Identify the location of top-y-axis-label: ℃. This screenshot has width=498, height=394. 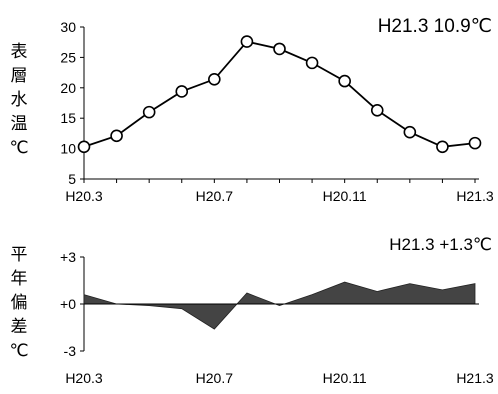
(18, 147).